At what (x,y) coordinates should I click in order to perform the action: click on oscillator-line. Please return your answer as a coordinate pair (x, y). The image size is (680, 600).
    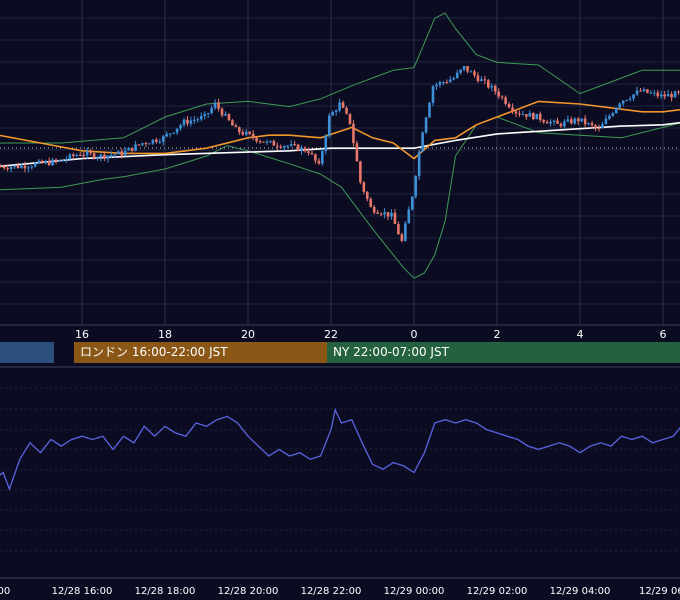
    Looking at the image, I should click on (340, 449).